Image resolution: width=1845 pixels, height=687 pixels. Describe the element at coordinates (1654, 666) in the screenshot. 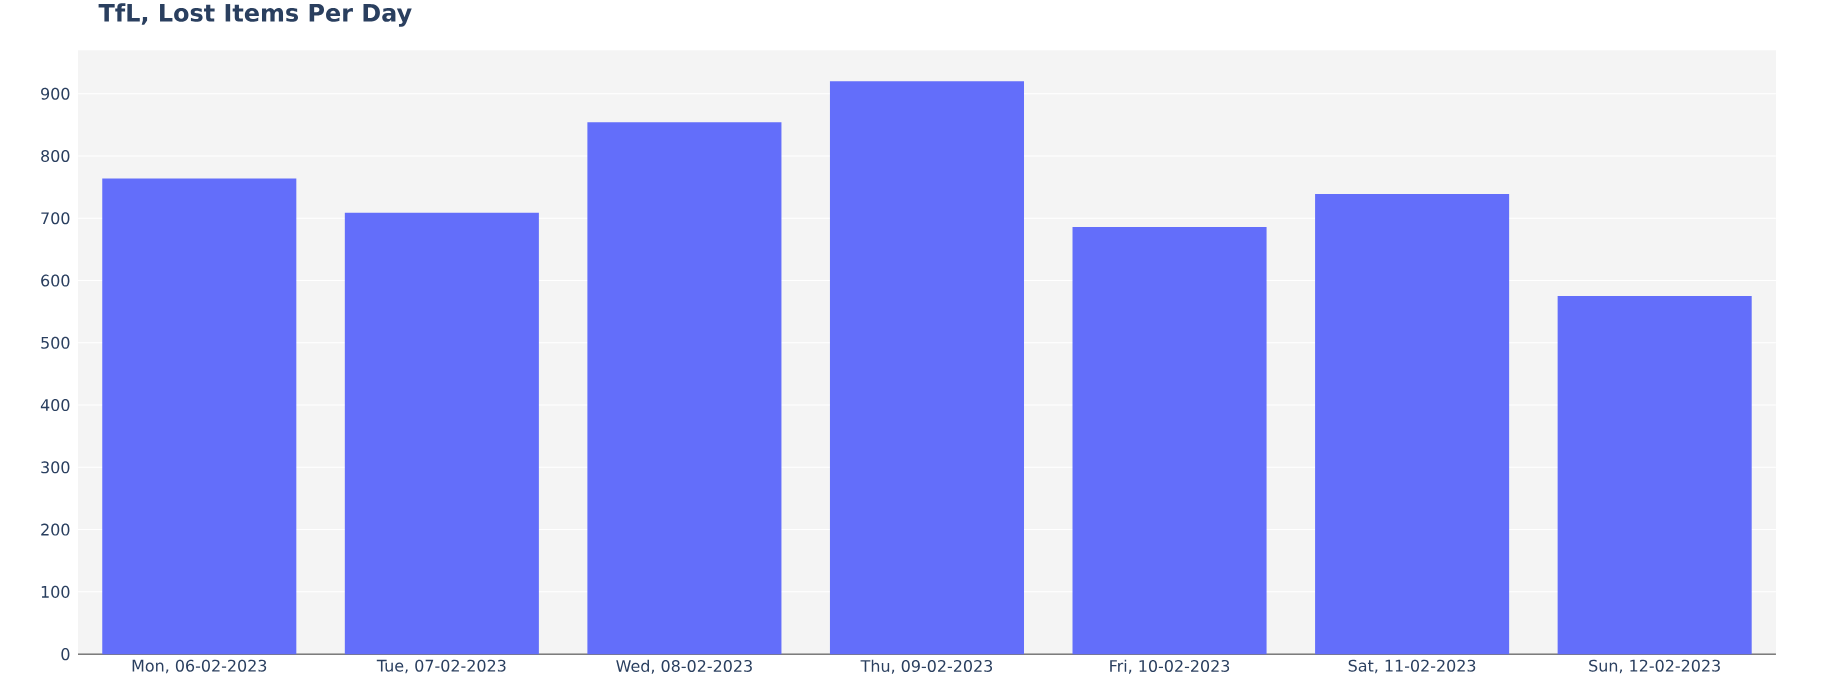

I see `x-tick-label: Sun, 12-02-2023` at that location.